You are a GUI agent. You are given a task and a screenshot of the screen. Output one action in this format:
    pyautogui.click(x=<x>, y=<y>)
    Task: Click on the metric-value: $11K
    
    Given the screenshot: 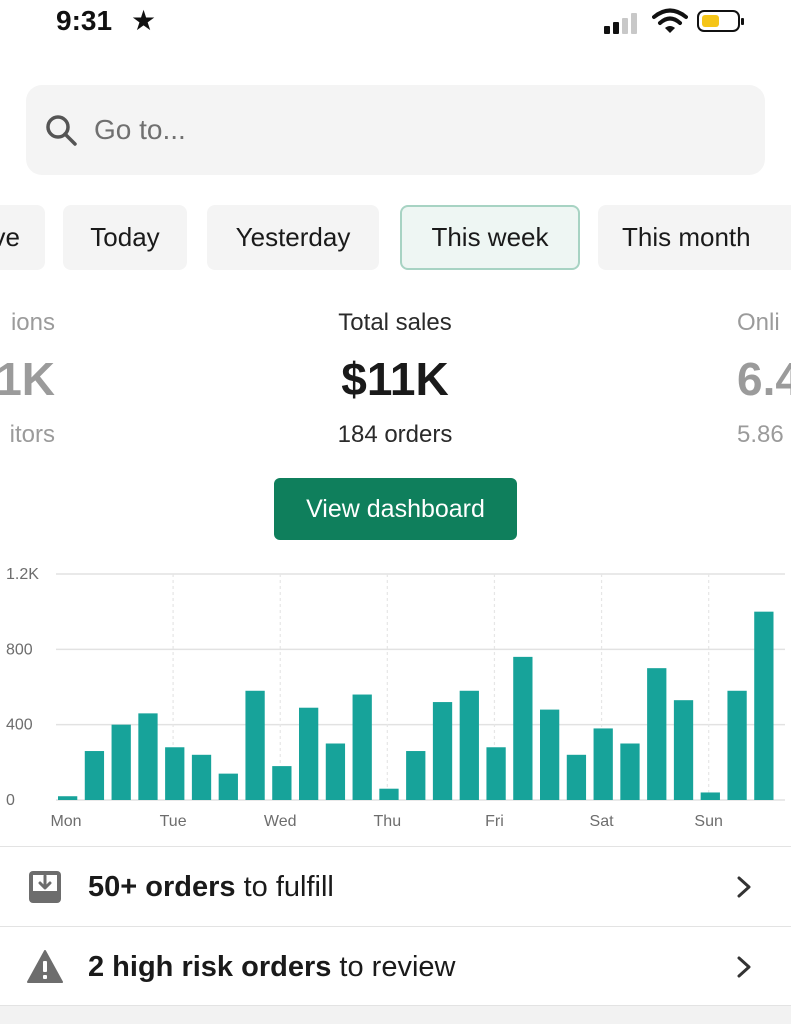 What is the action you would take?
    pyautogui.click(x=395, y=379)
    